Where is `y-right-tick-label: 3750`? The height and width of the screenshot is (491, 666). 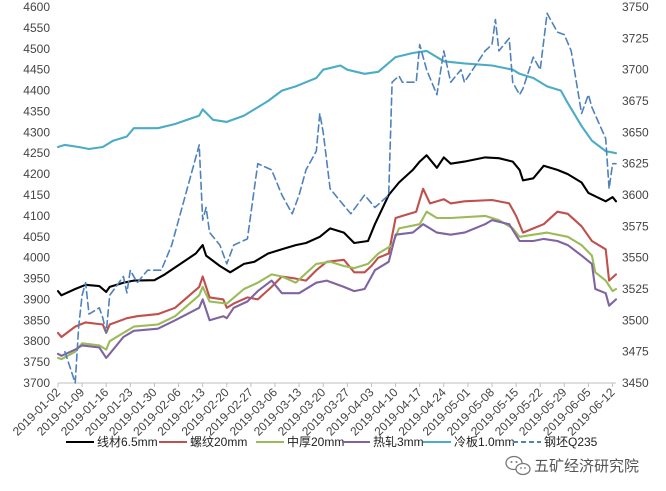 y-right-tick-label: 3750 is located at coordinates (635, 7).